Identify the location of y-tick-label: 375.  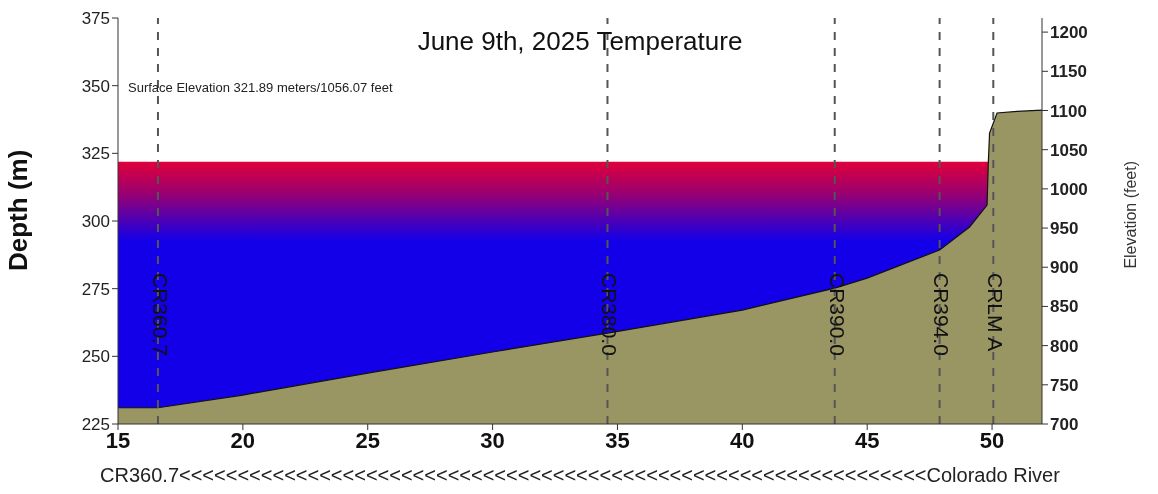
(95, 19).